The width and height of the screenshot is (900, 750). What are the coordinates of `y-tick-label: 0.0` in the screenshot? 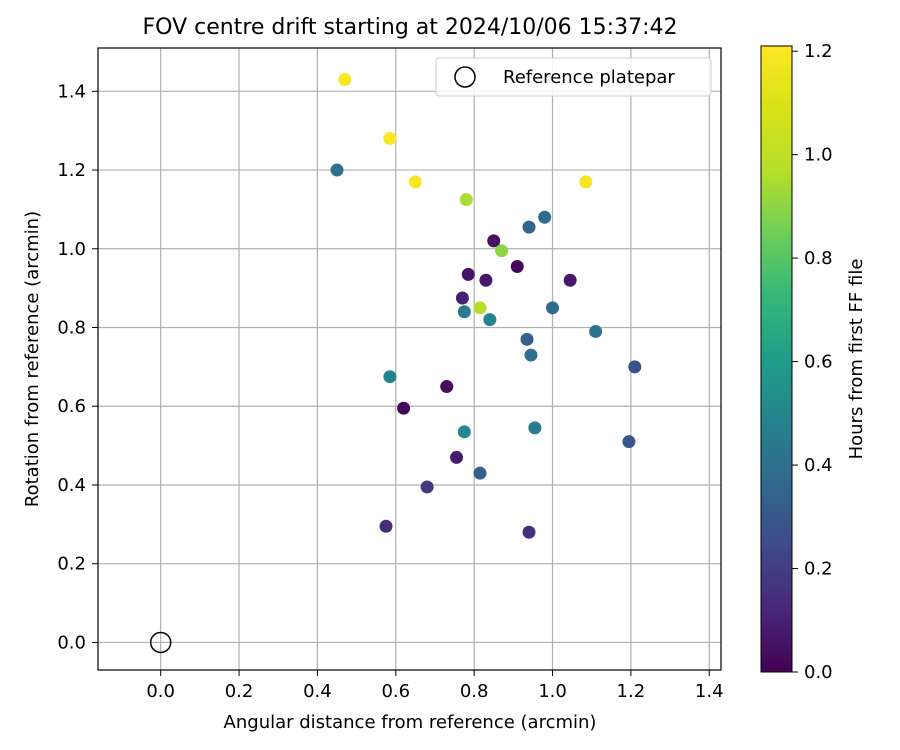 It's located at (71, 642).